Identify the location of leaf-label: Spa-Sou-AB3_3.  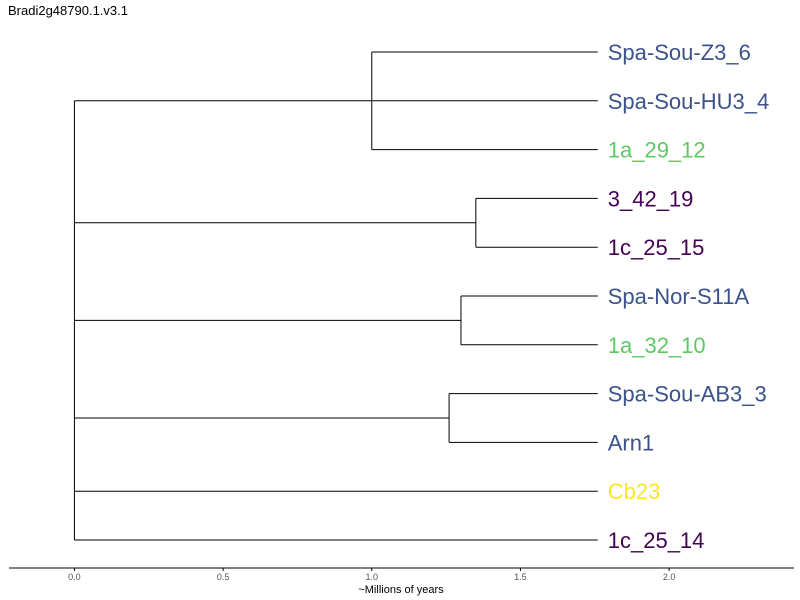
(687, 394).